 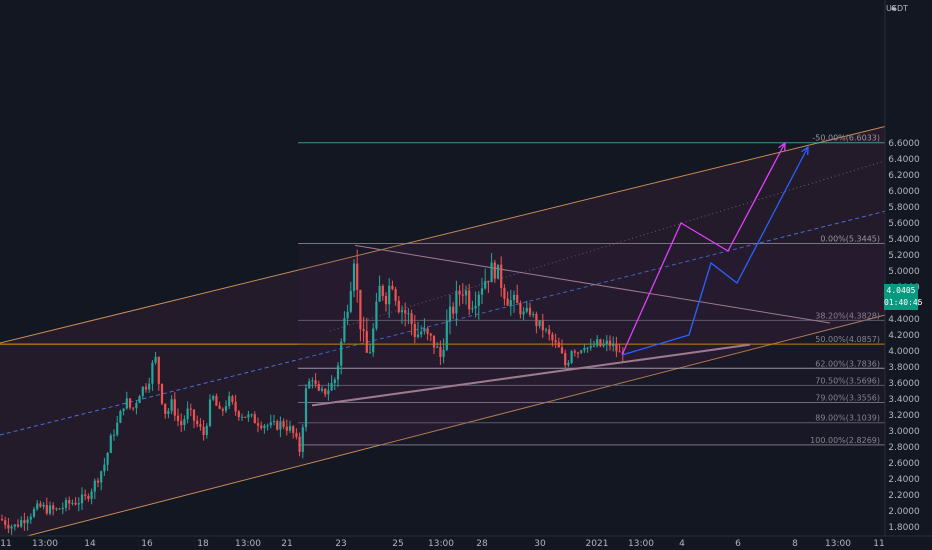 What do you see at coordinates (904, 256) in the screenshot?
I see `y-tick-label: 5.2000` at bounding box center [904, 256].